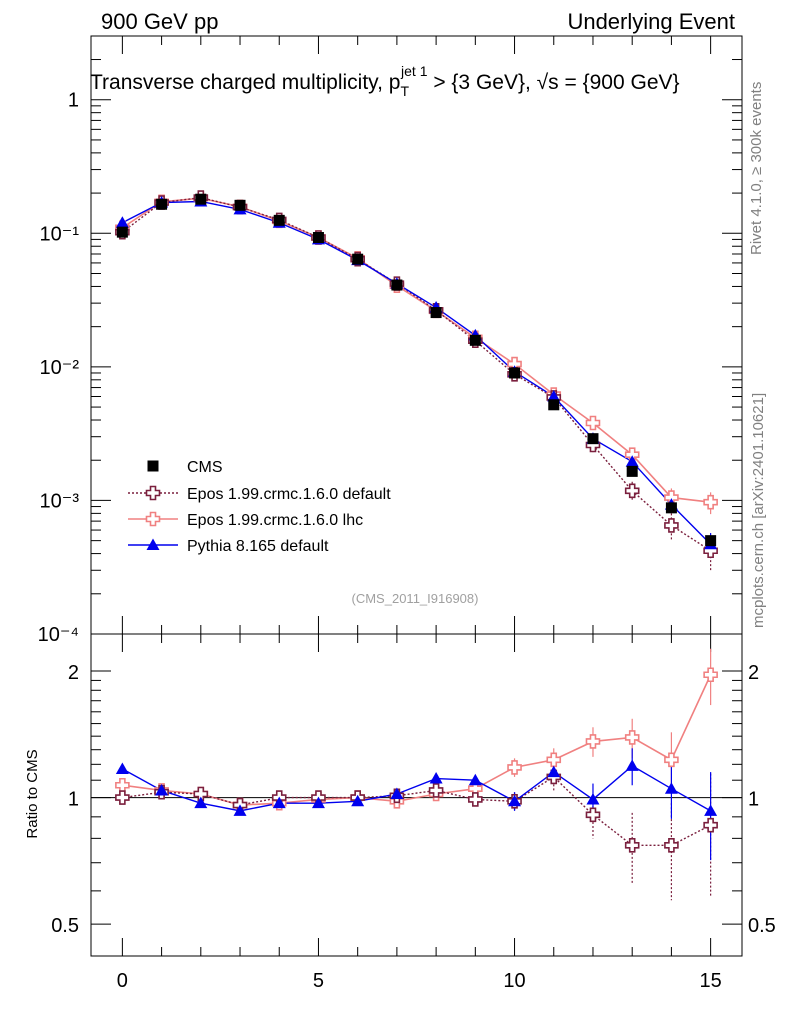 Image resolution: width=786 pixels, height=1024 pixels. Describe the element at coordinates (159, 21) in the screenshot. I see `header-left: 900 GeV pp` at that location.